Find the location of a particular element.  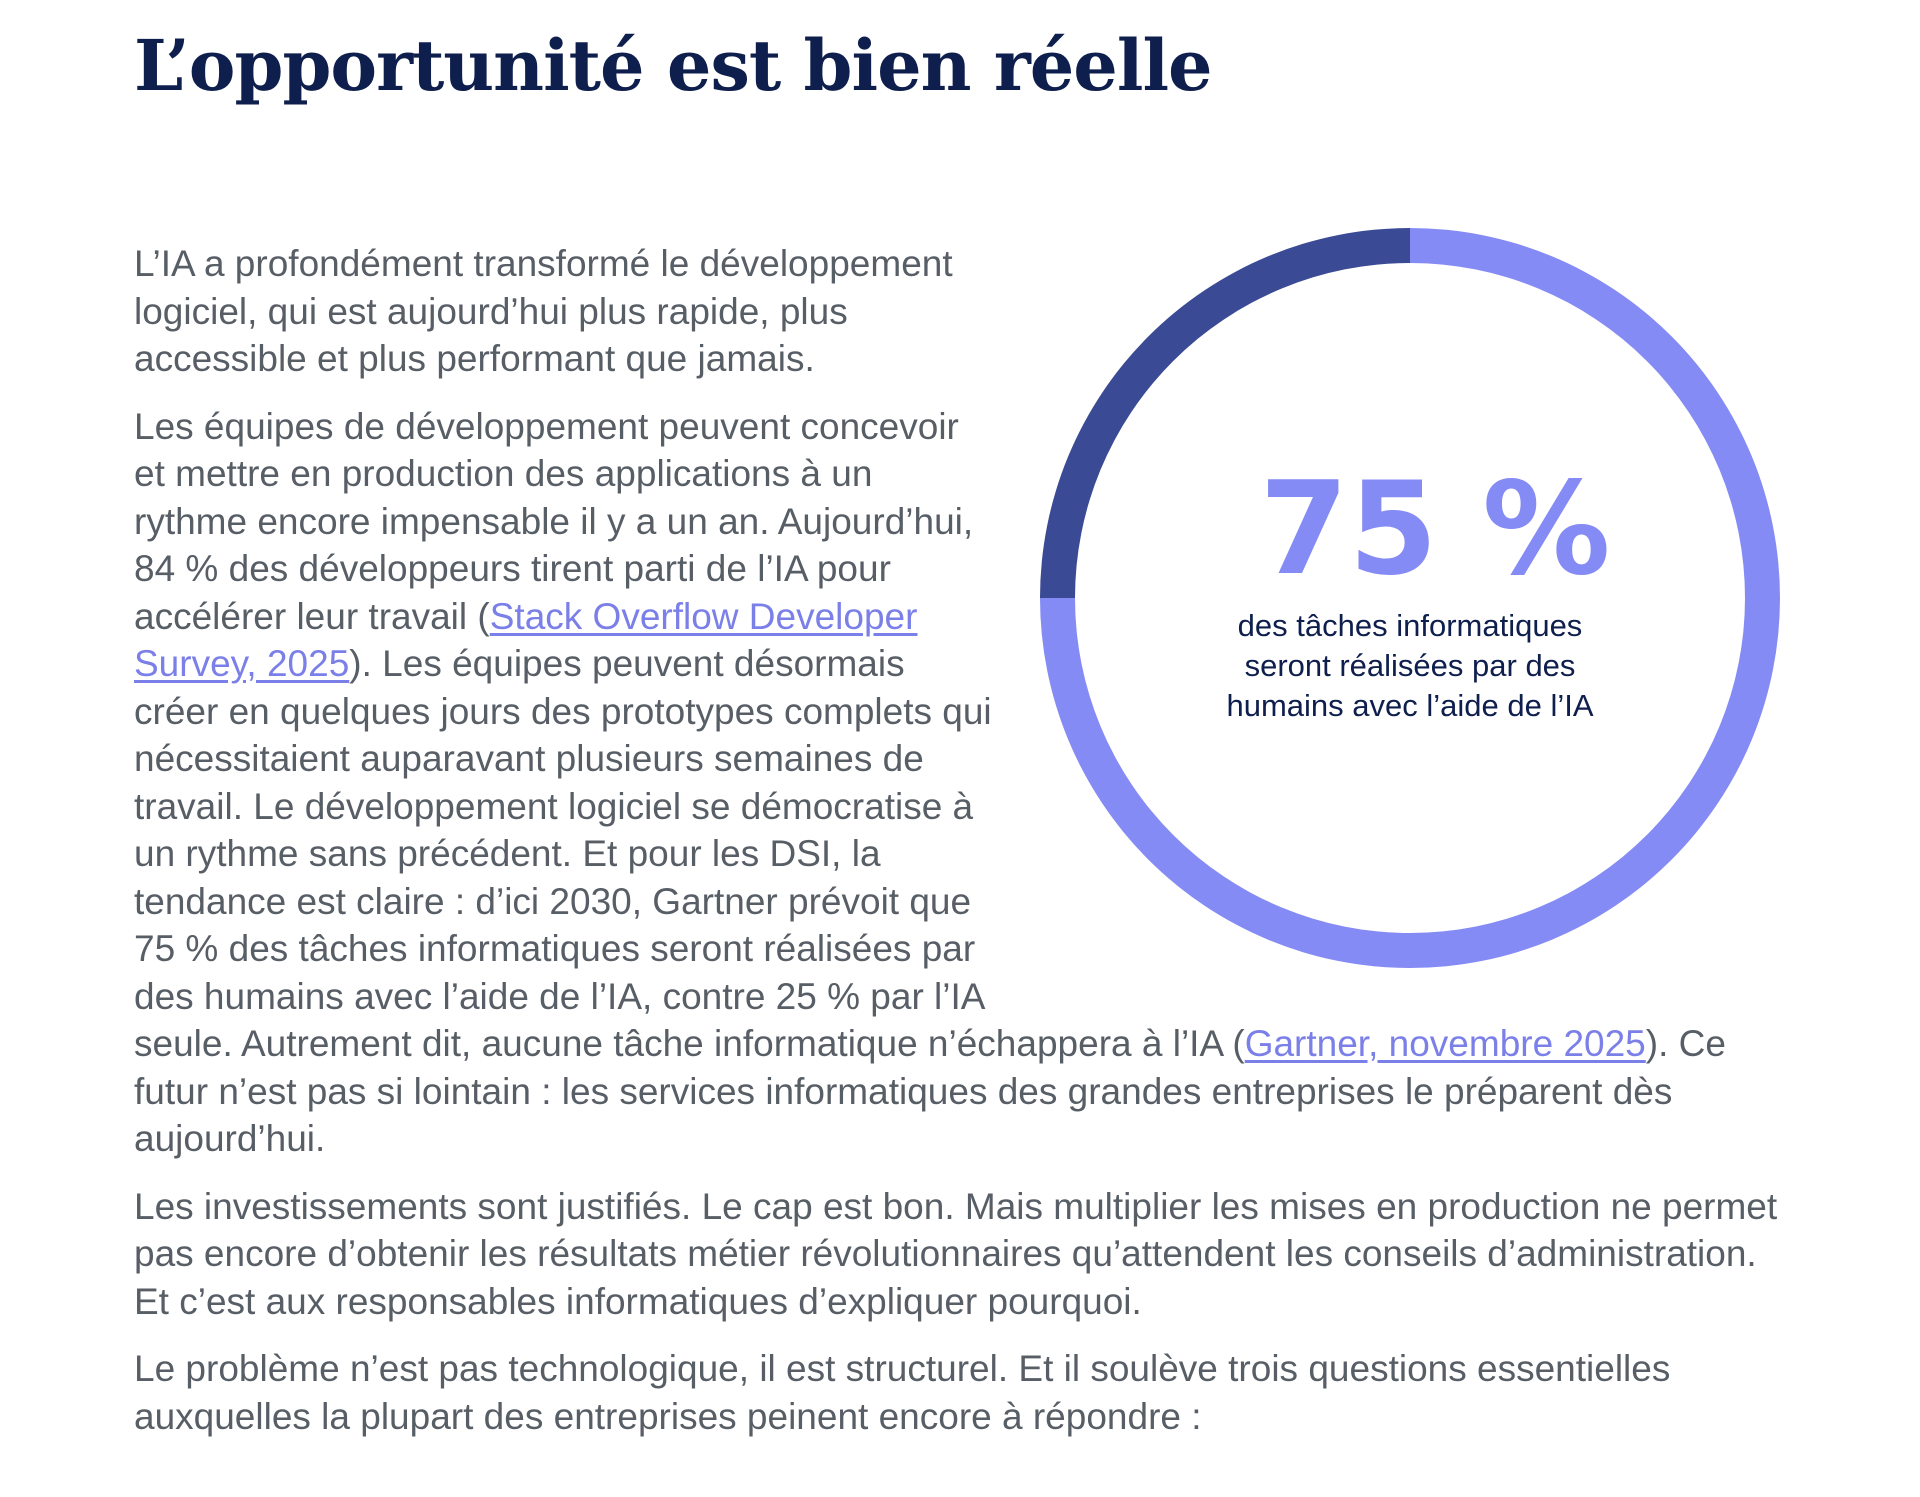

stat-value: 75 % is located at coordinates (1435, 529).